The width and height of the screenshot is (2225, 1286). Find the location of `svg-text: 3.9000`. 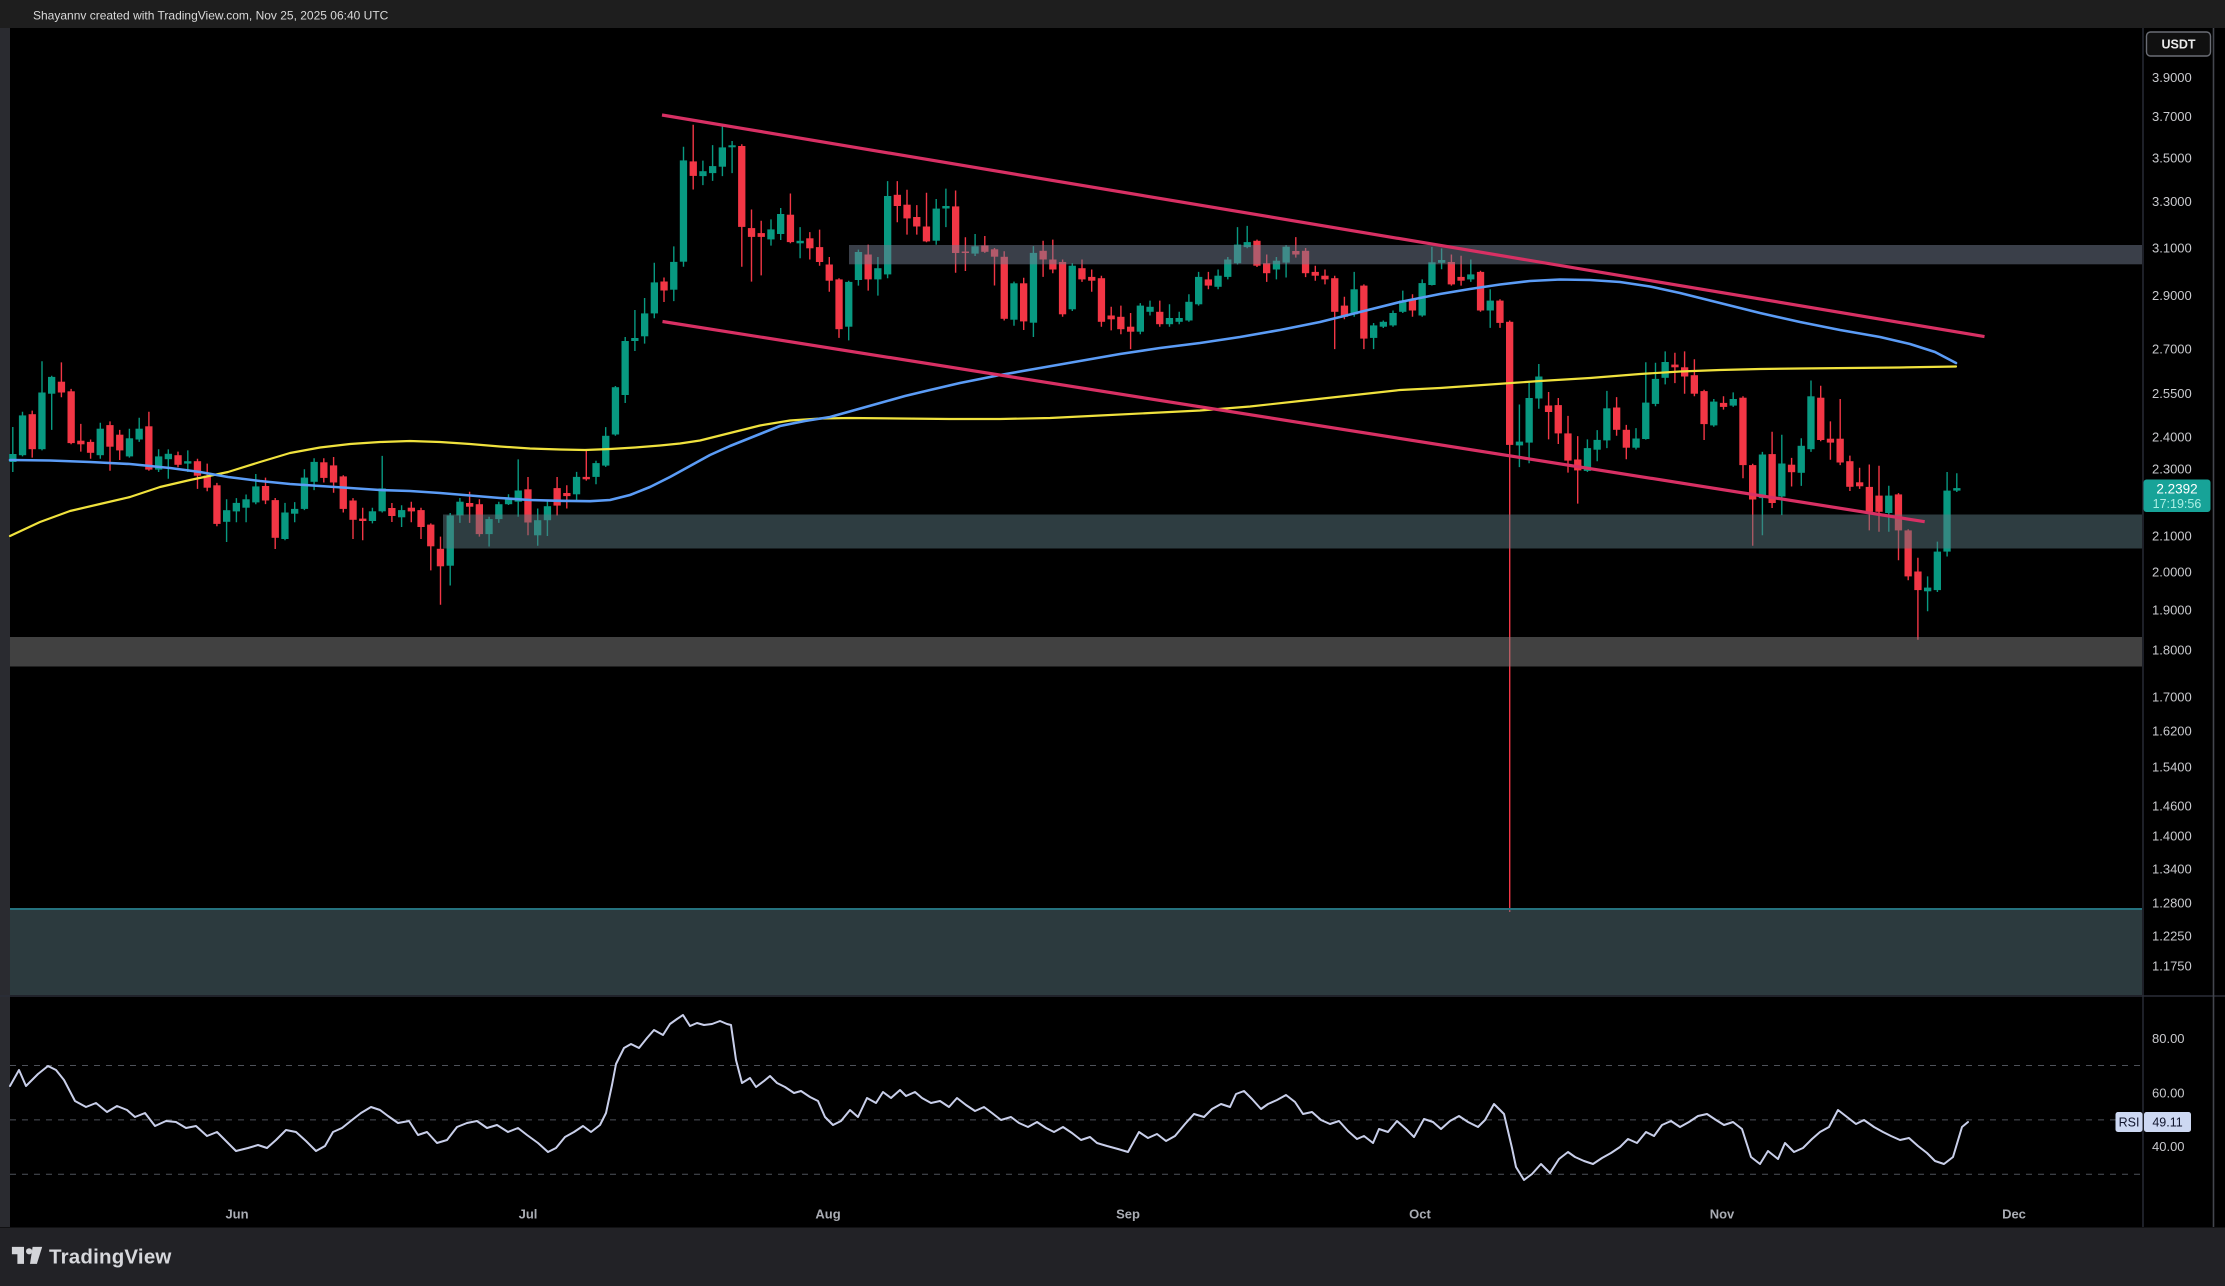

svg-text: 3.9000 is located at coordinates (2172, 77).